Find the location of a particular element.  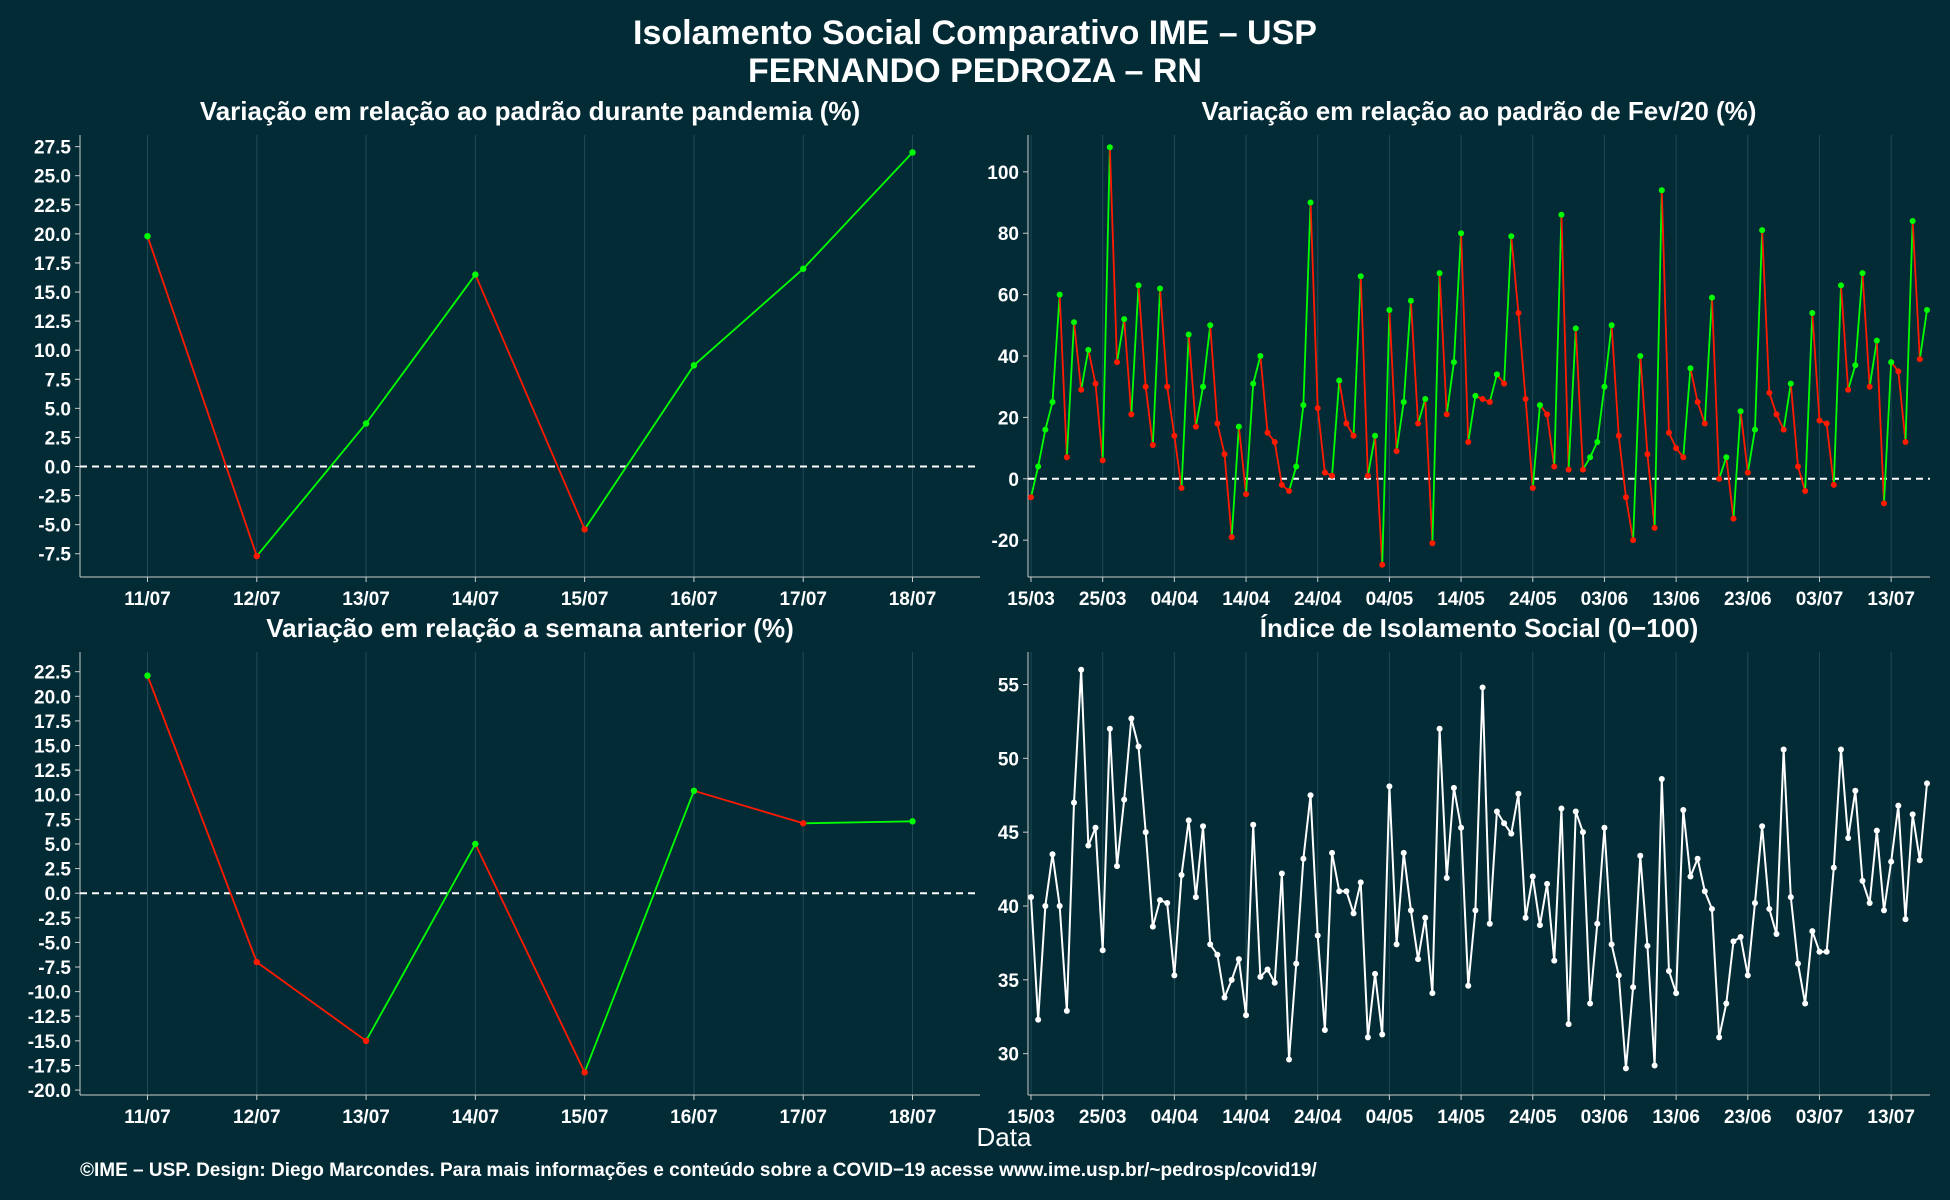

x-tick-label: 03/06 is located at coordinates (1605, 1117).